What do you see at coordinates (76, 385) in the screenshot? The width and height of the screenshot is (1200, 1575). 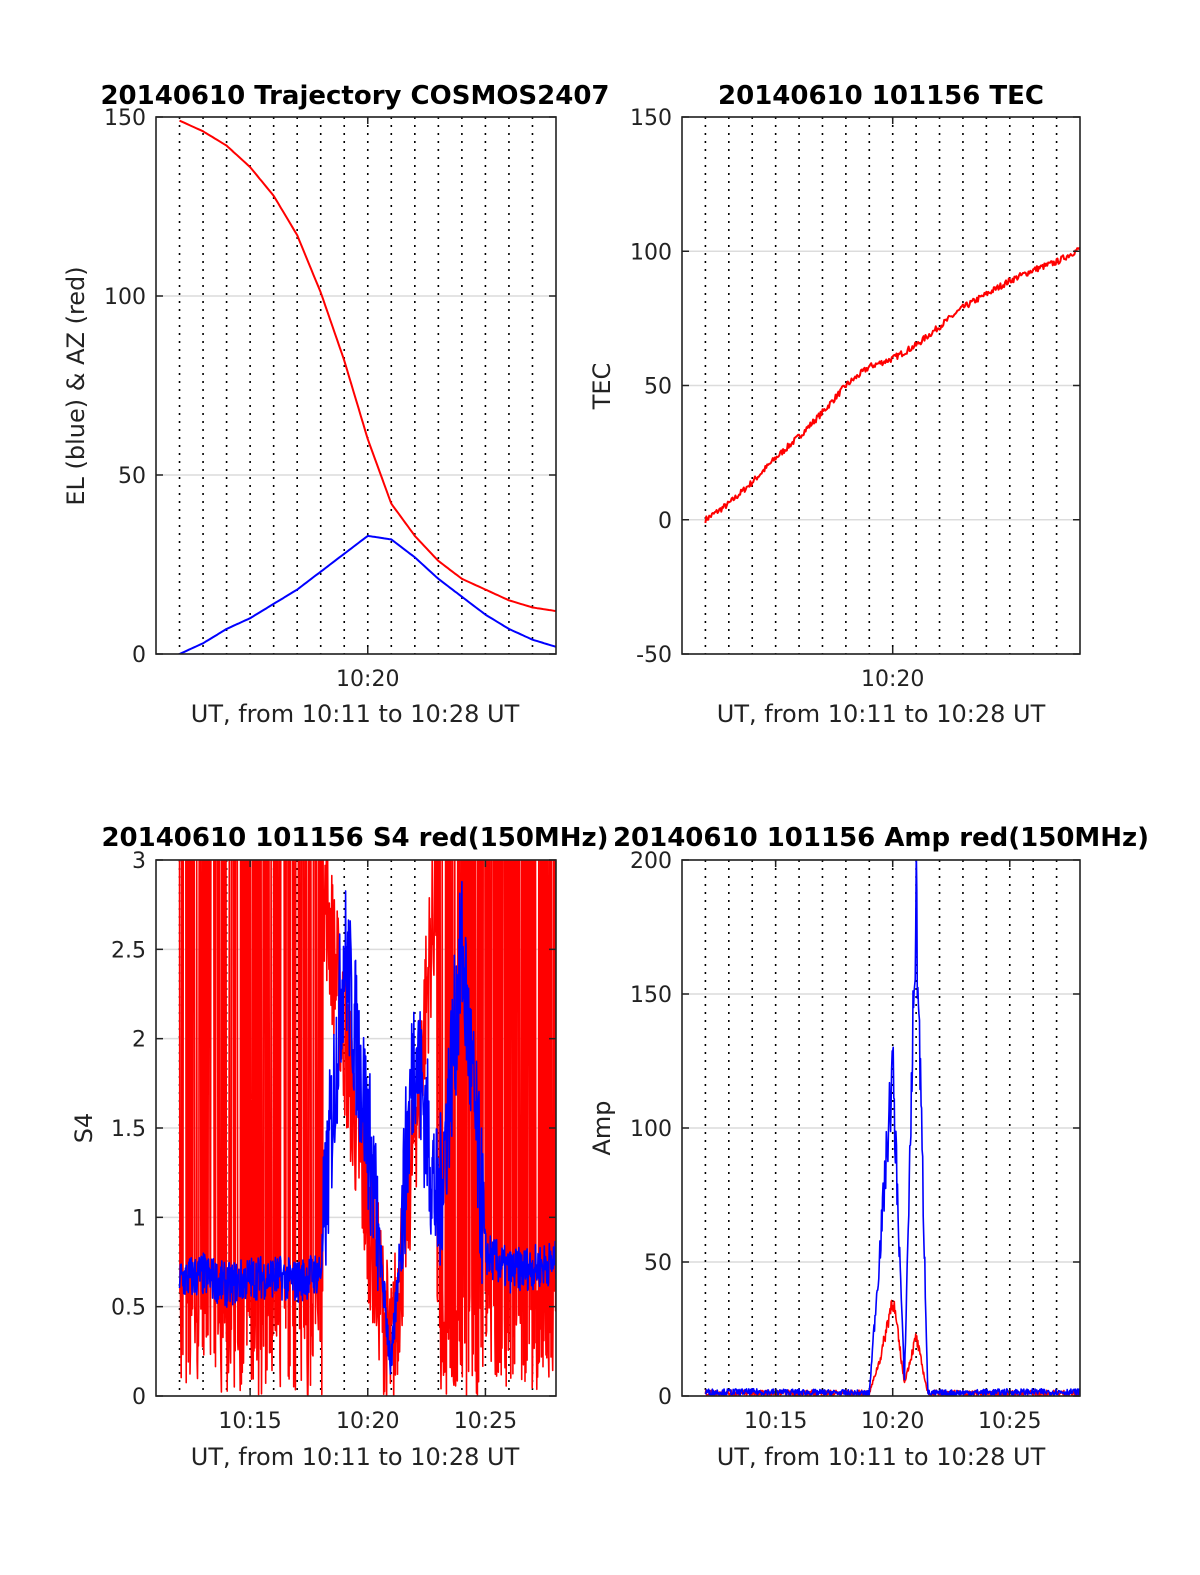 I see `y-axis-label: EL (blue) & AZ (red)` at bounding box center [76, 385].